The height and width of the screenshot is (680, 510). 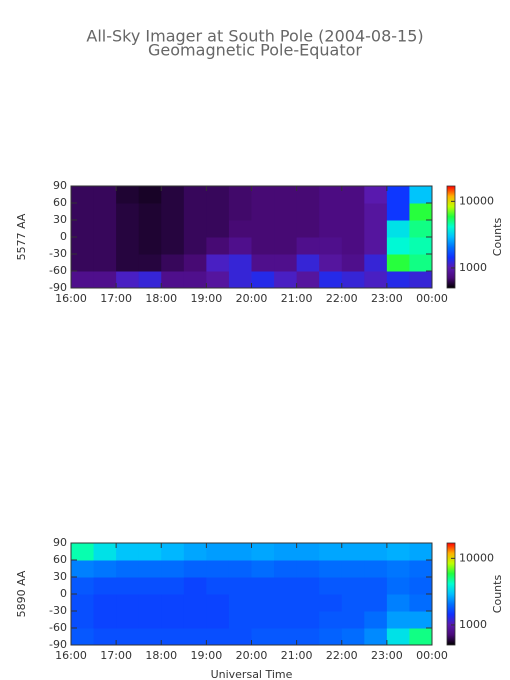 I want to click on x-tick-label: 22:00, so click(x=342, y=655).